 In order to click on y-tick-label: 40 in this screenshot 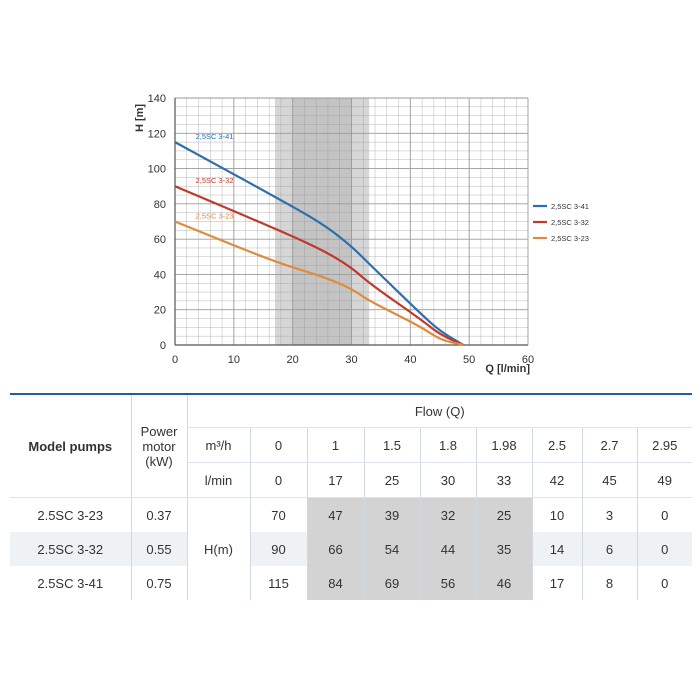, I will do `click(160, 275)`.